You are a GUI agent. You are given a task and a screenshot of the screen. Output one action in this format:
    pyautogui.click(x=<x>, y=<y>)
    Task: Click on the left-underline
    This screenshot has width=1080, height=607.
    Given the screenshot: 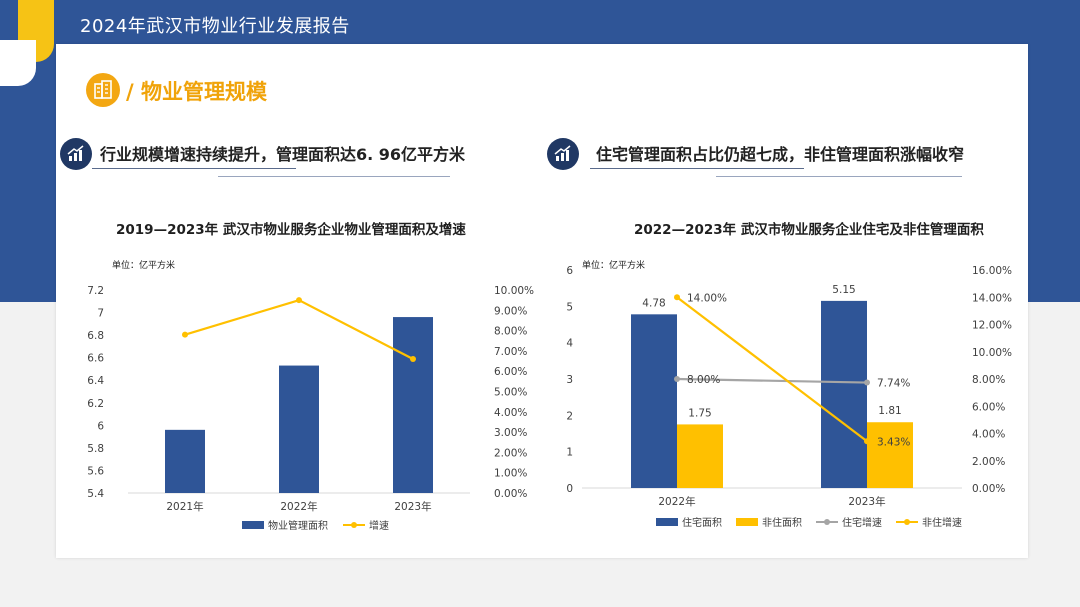 What is the action you would take?
    pyautogui.click(x=194, y=168)
    